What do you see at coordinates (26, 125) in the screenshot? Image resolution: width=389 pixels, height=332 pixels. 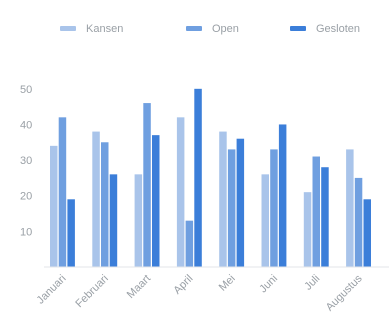 I see `y-tick-label: 40` at bounding box center [26, 125].